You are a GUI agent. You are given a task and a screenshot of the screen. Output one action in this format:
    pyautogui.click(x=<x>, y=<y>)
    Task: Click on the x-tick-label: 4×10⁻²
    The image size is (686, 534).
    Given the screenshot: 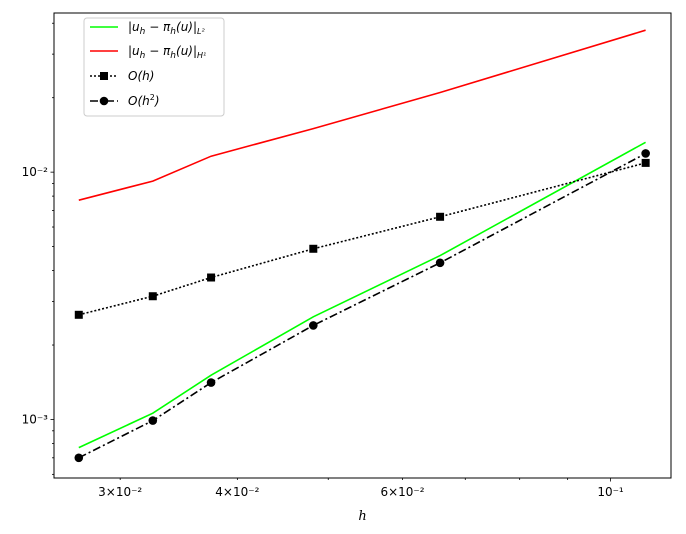 What is the action you would take?
    pyautogui.click(x=237, y=492)
    